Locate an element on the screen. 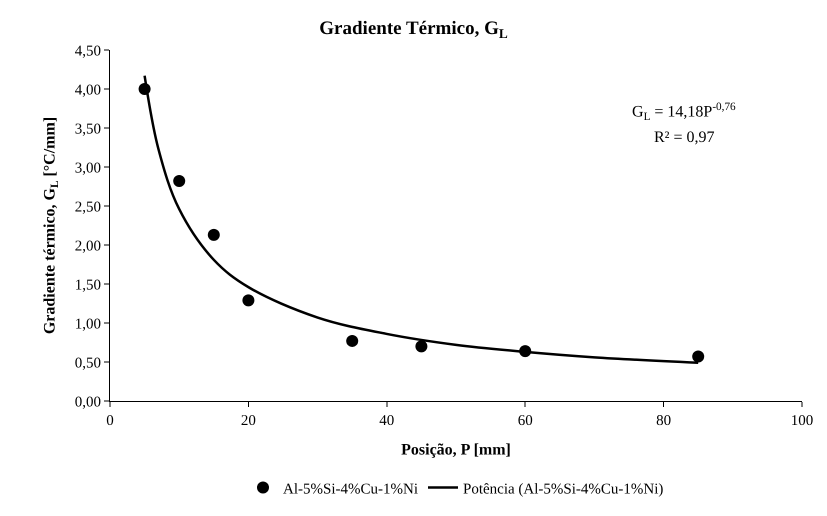 Image resolution: width=827 pixels, height=516 pixels. y-tick-label: 4,00 is located at coordinates (87, 90).